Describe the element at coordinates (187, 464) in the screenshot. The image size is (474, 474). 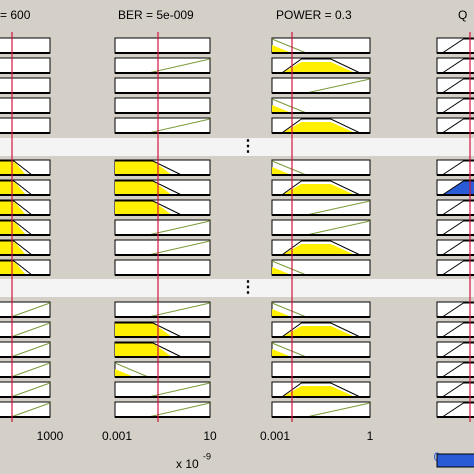
I see `exponent-base: x 10` at that location.